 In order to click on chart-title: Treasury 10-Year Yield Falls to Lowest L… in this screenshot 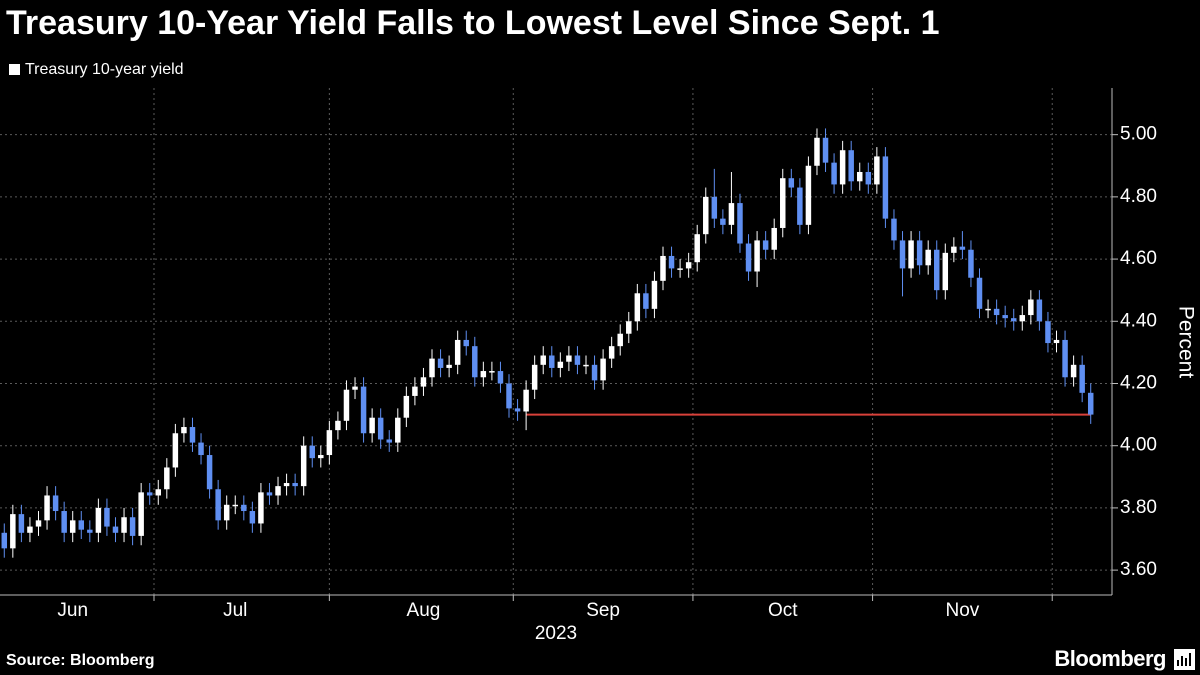, I will do `click(473, 23)`.